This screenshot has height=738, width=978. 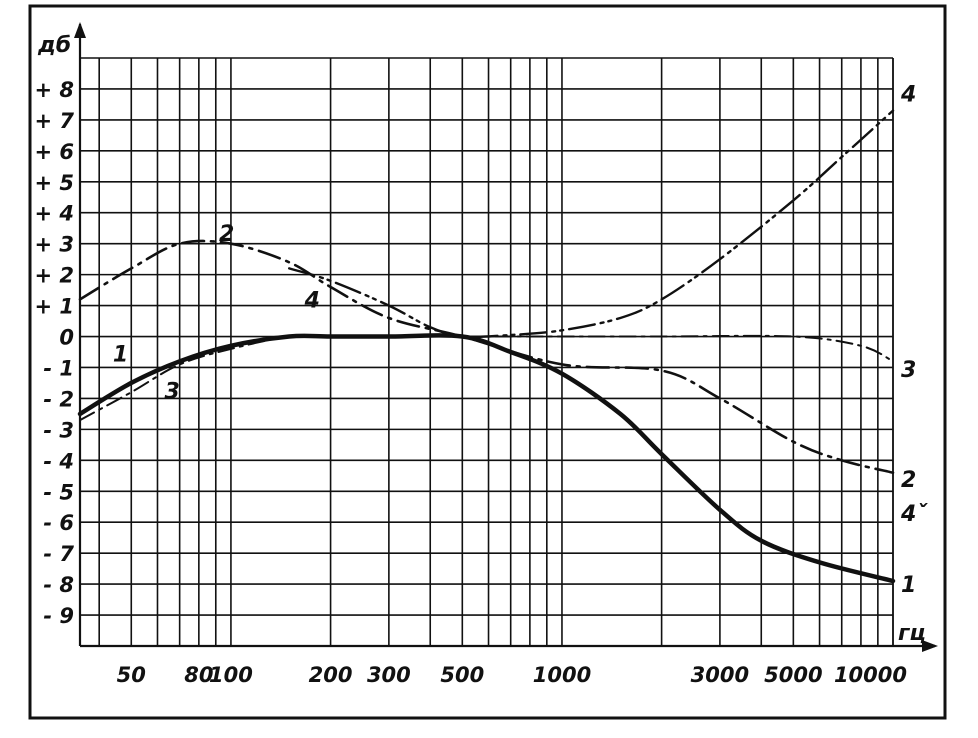 What do you see at coordinates (58, 616) in the screenshot?
I see `y-tick-label: - 9` at bounding box center [58, 616].